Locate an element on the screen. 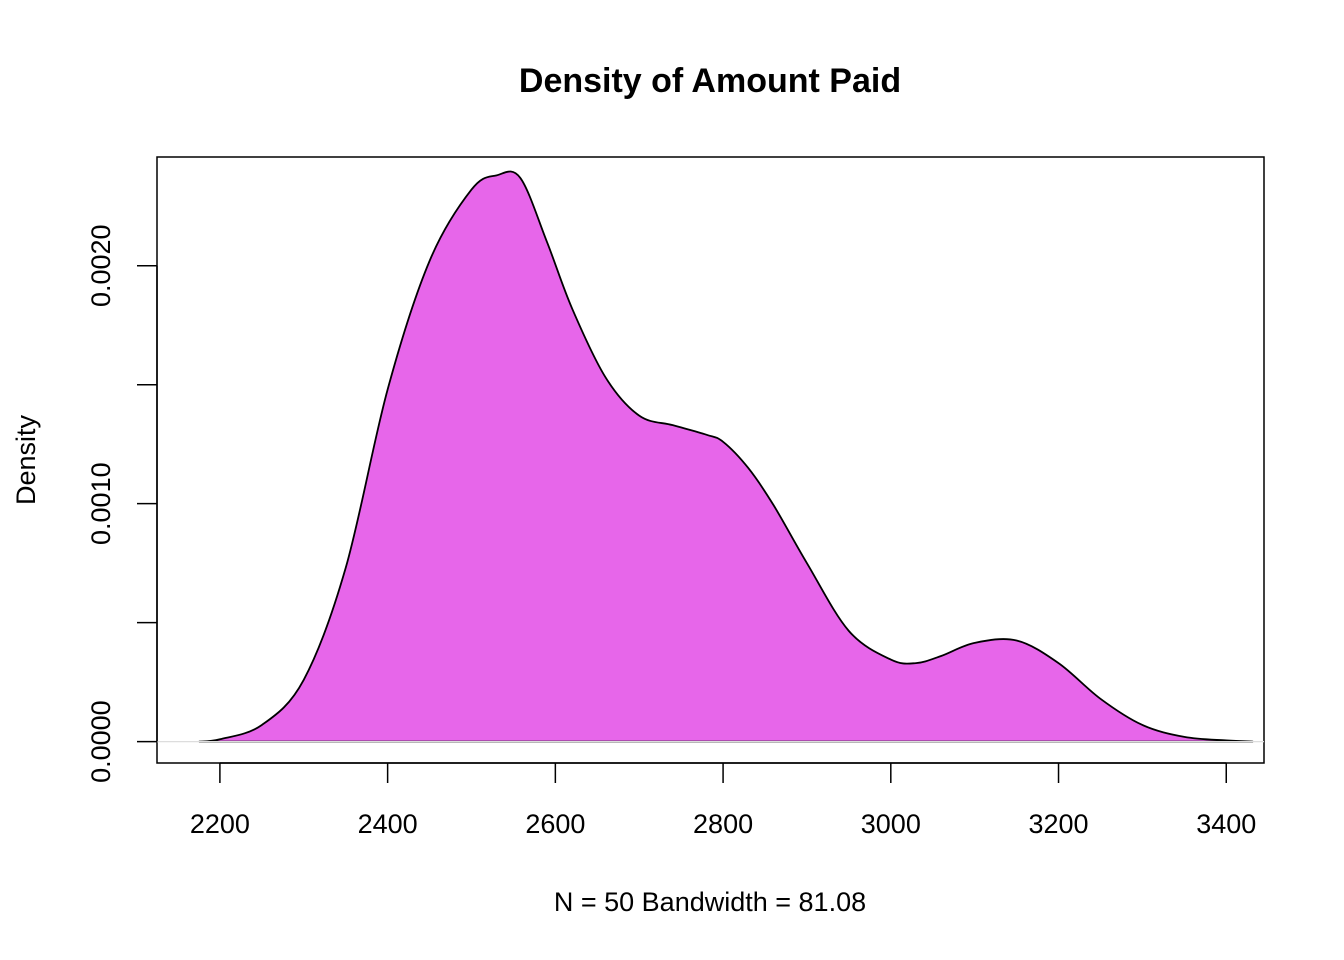 The height and width of the screenshot is (960, 1344). y-axis-label: Density is located at coordinates (26, 459).